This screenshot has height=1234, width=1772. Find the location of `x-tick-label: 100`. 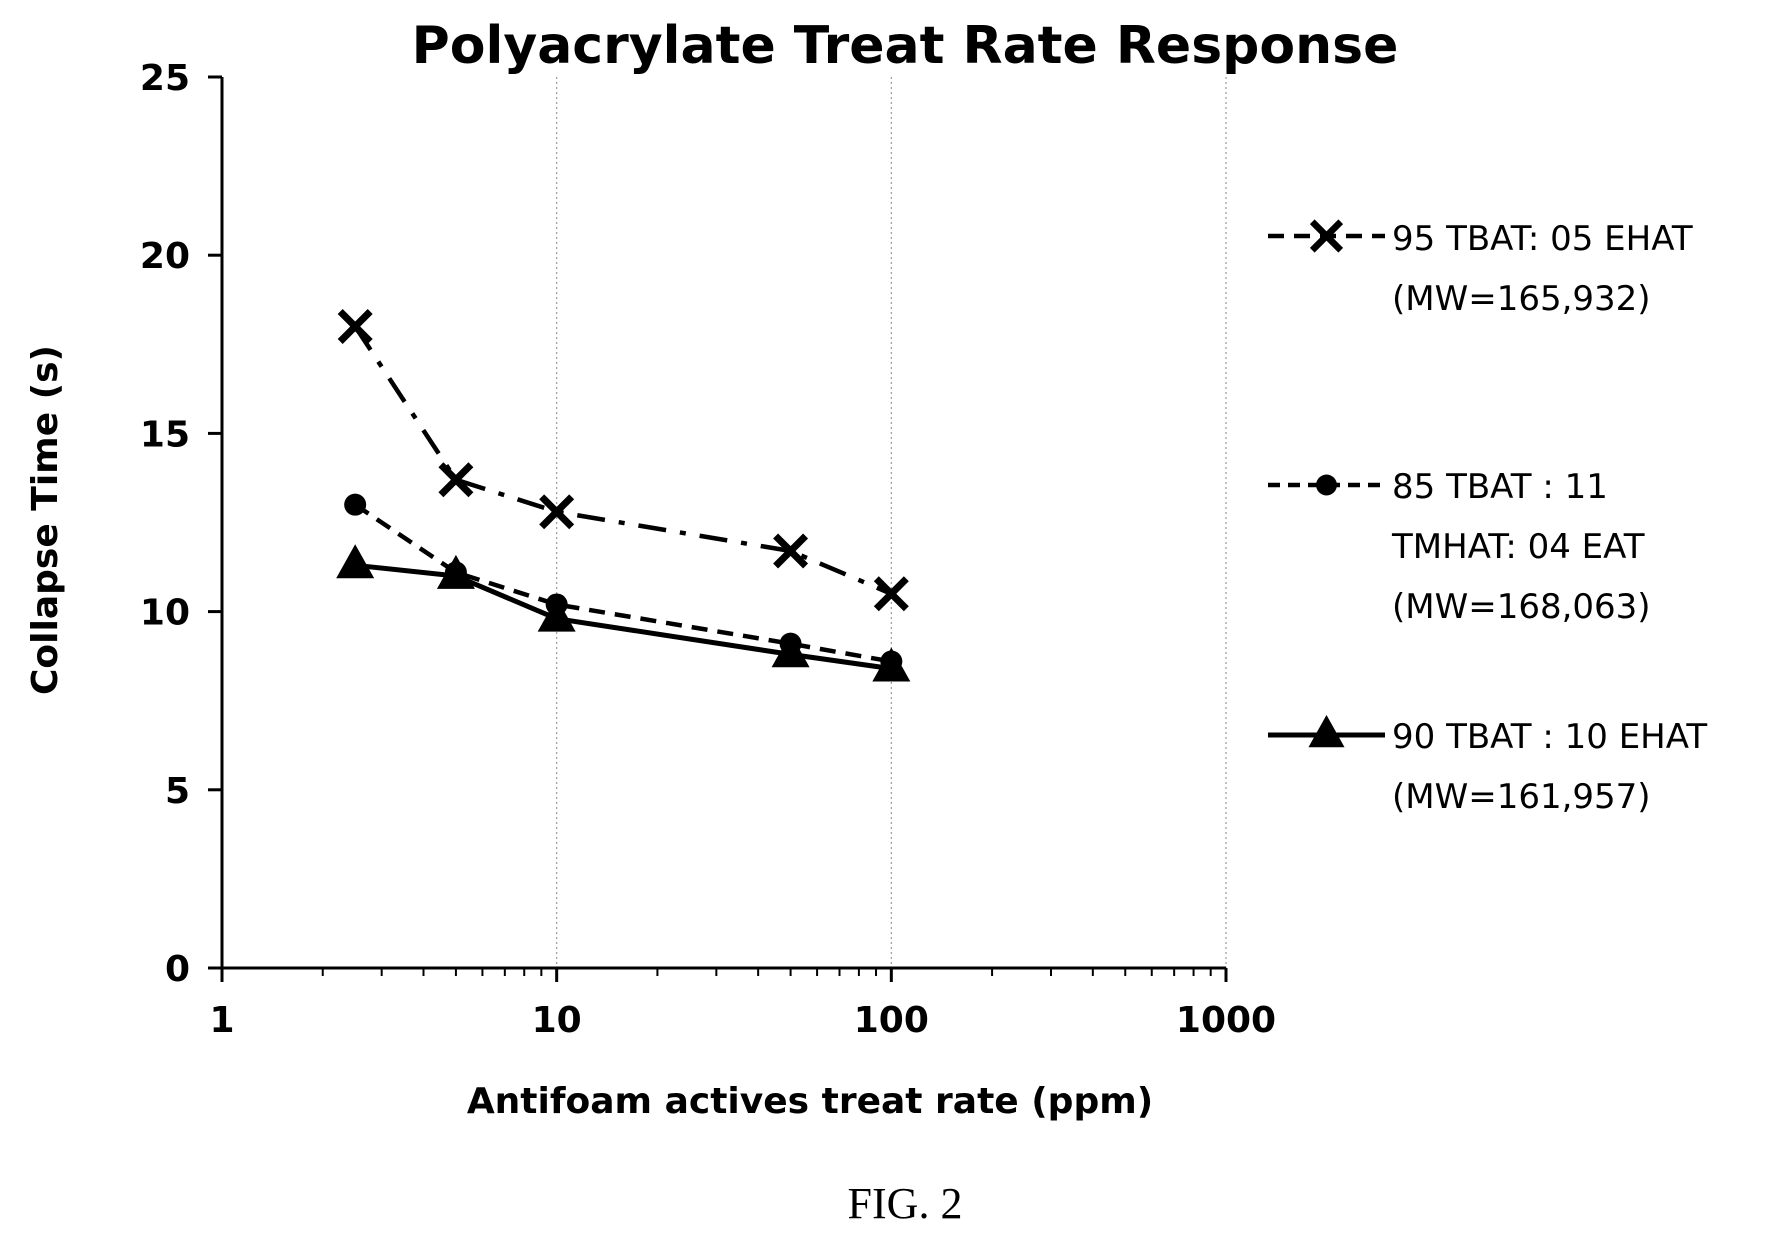

x-tick-label: 100 is located at coordinates (891, 1020).